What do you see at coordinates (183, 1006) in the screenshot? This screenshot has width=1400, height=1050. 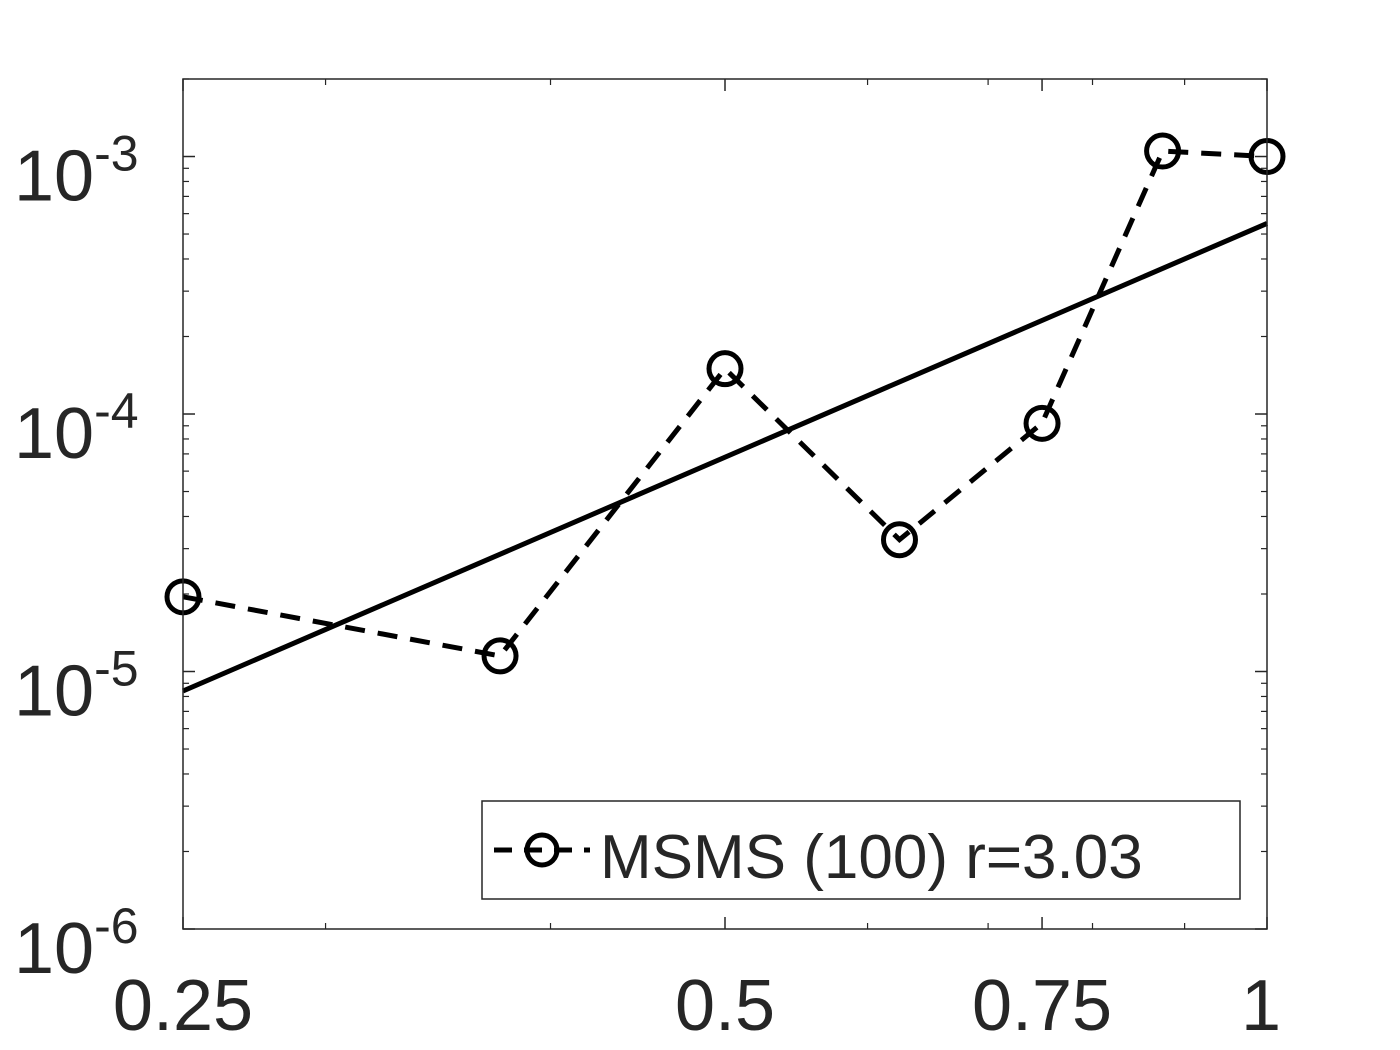 I see `x-tick-label: 0.25` at bounding box center [183, 1006].